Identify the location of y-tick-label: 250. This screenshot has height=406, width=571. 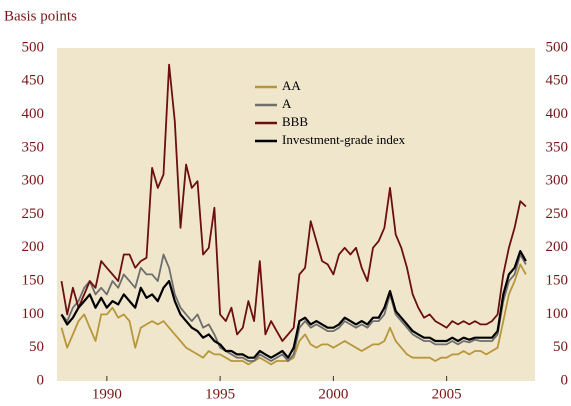
(33, 214).